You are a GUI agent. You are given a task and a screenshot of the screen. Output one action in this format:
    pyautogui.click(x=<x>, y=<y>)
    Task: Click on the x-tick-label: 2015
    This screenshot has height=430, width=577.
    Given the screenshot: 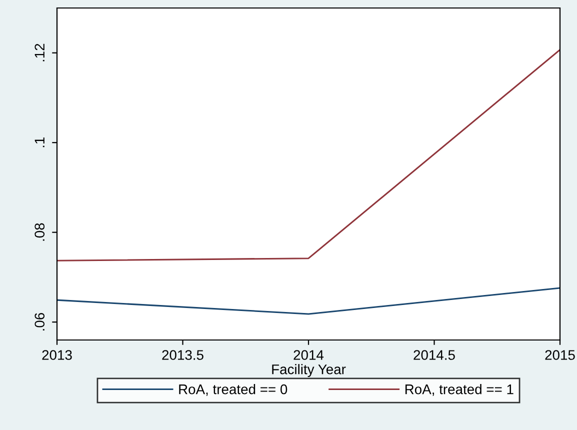 What is the action you would take?
    pyautogui.click(x=560, y=355)
    